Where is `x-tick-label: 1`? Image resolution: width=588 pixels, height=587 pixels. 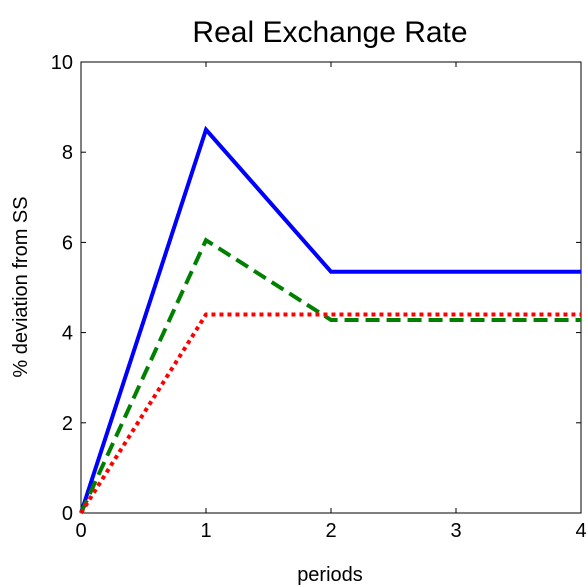 x-tick-label: 1 is located at coordinates (205, 531).